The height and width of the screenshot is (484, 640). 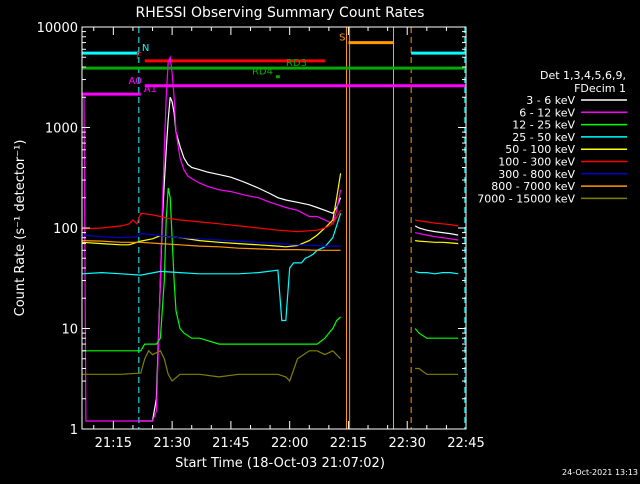 I want to click on series-line-12-25-kev, so click(x=212, y=269).